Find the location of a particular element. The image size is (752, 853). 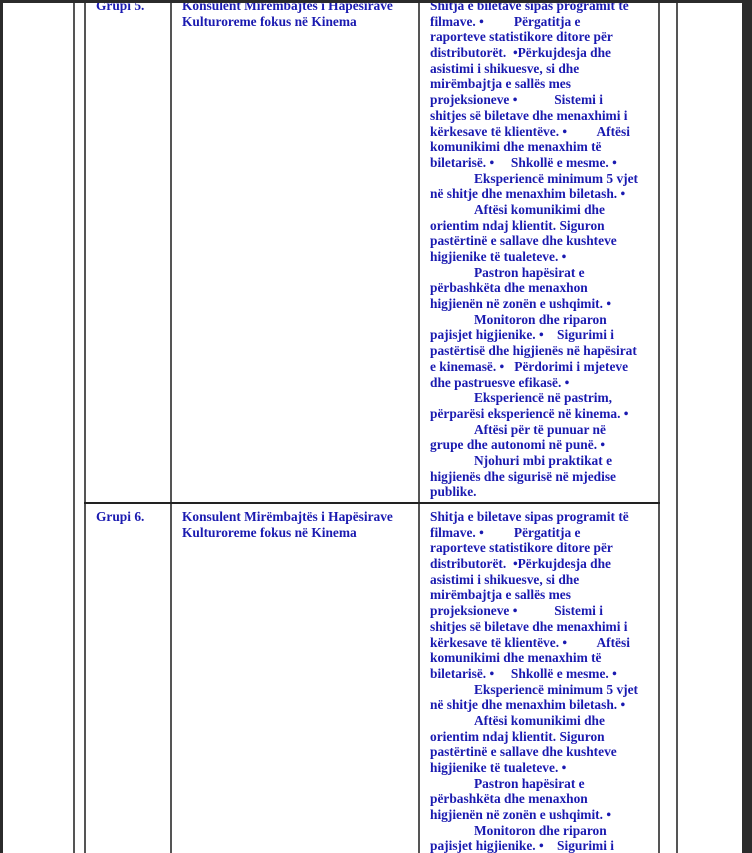

requirements-line: grupe dhe autonomi në punë. • is located at coordinates (518, 445).